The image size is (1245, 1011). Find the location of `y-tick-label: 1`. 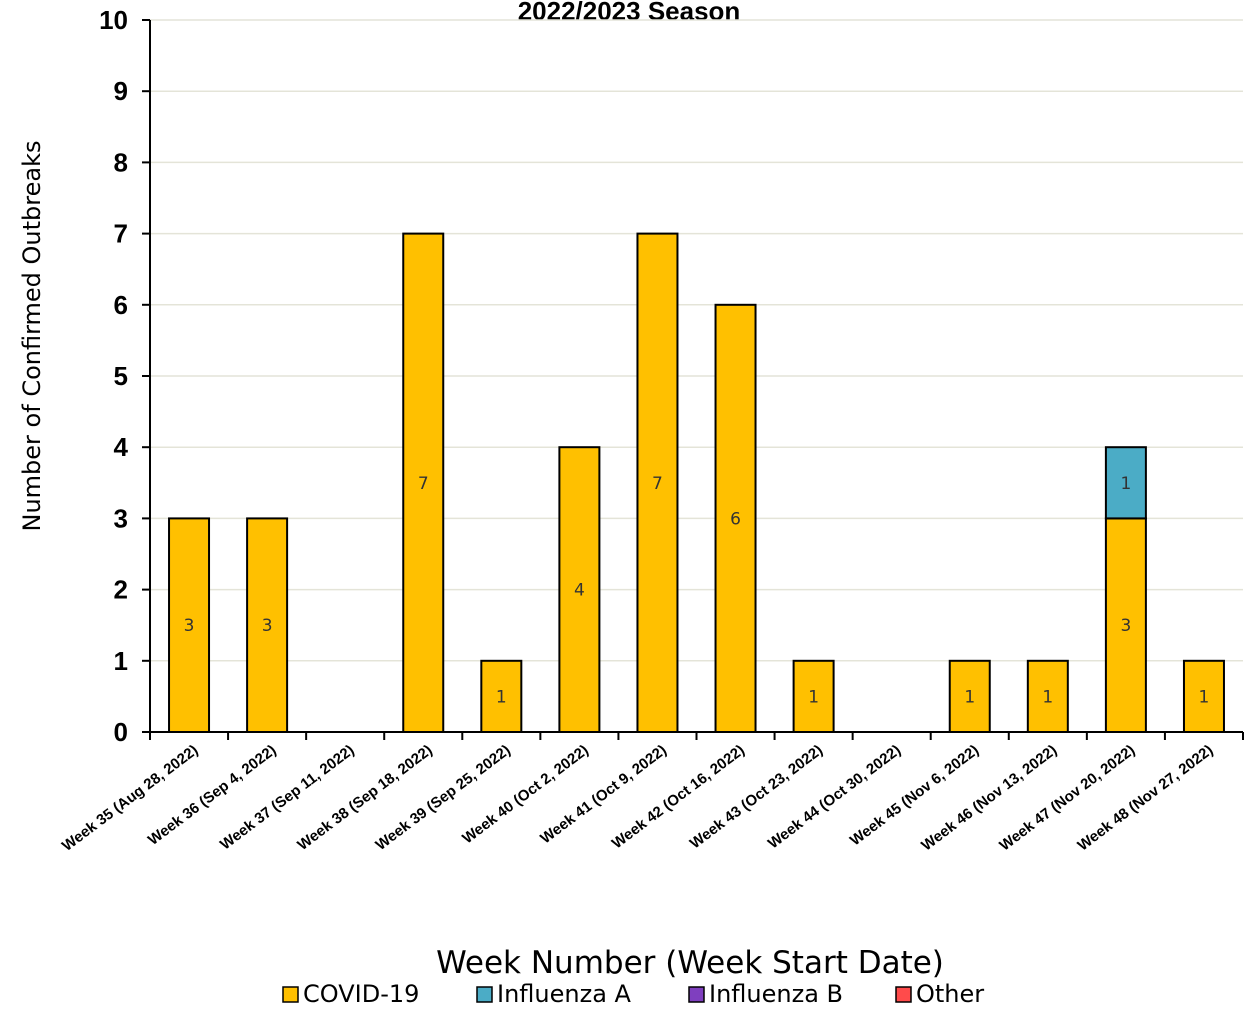

y-tick-label: 1 is located at coordinates (121, 661).